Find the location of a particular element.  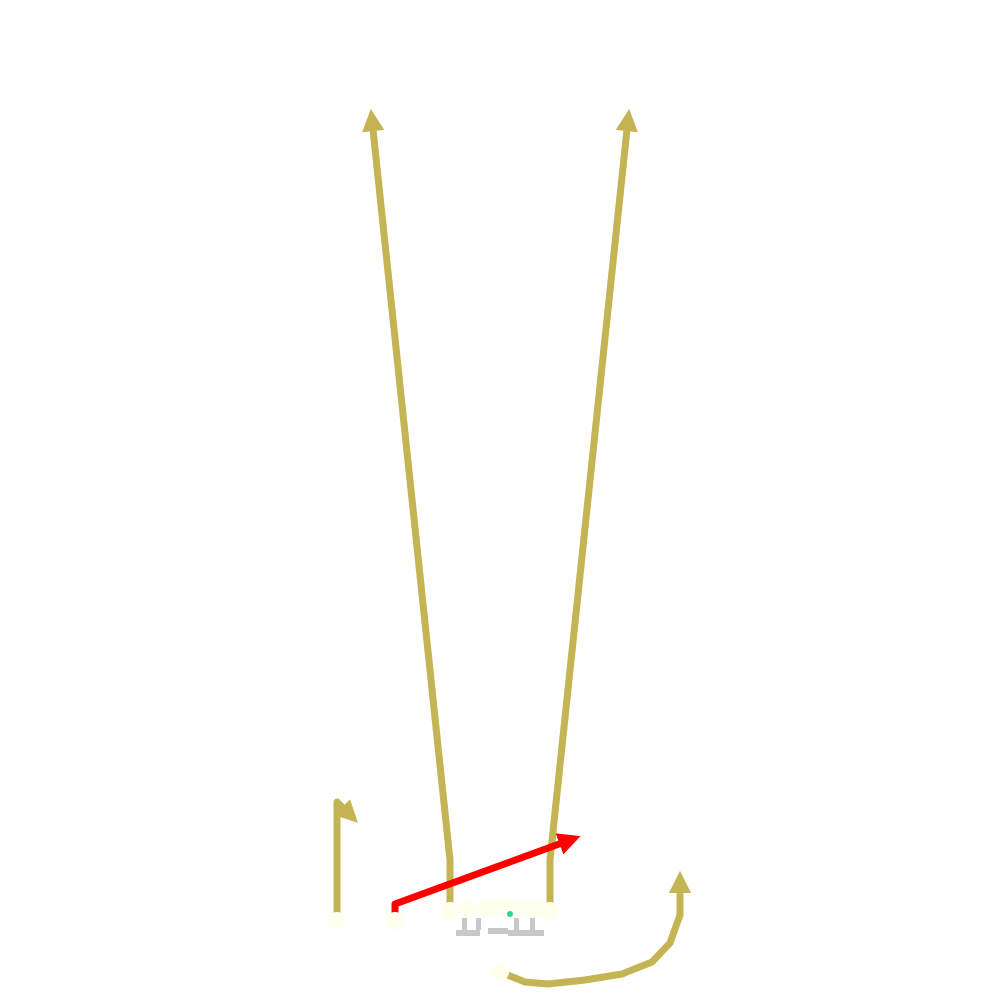

player-te-left is located at coordinates (450, 911).